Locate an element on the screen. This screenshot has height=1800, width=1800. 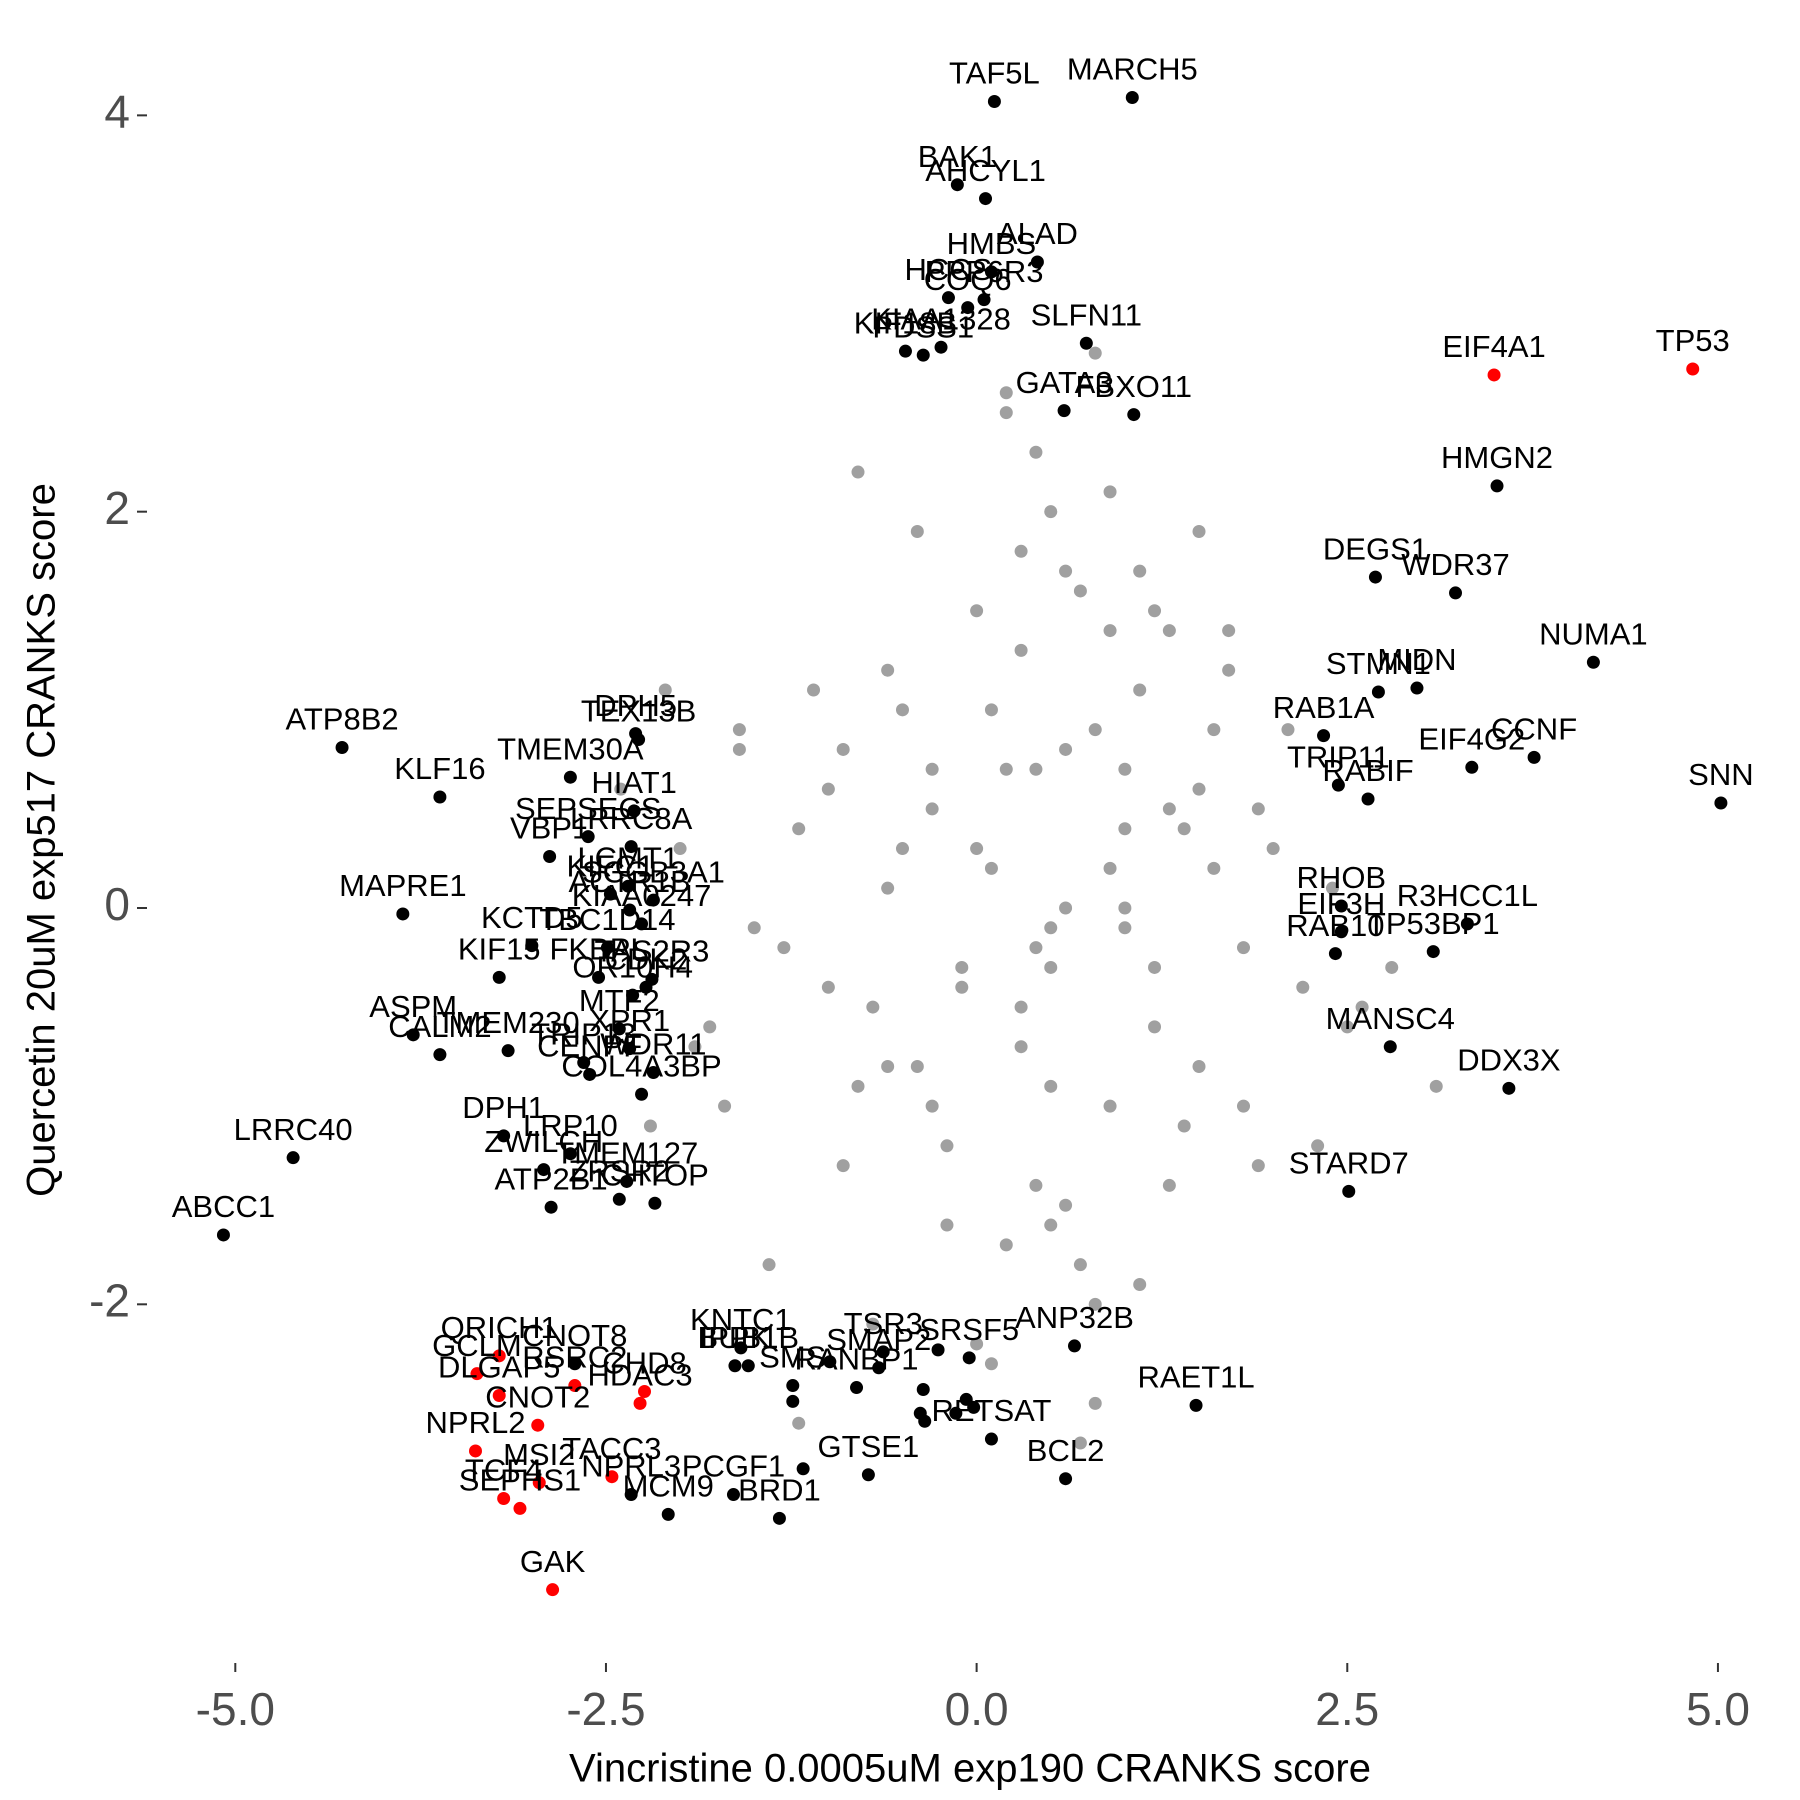
point-label: SRSF5 is located at coordinates (969, 1329).